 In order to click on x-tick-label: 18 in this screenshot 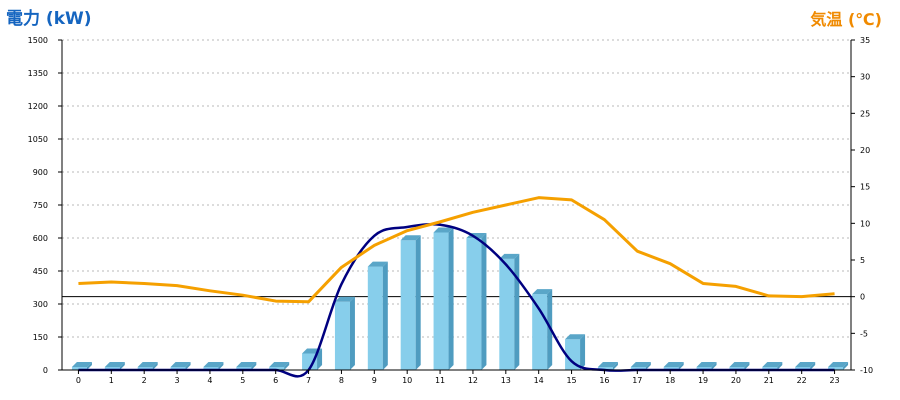, I will do `click(670, 380)`.